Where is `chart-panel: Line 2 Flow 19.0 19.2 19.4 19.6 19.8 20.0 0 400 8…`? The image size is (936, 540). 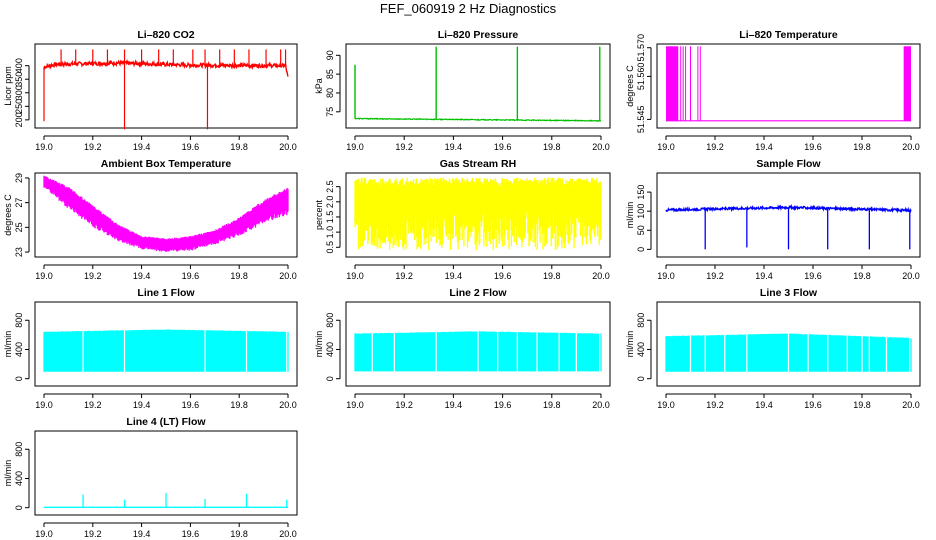
chart-panel: Line 2 Flow 19.0 19.2 19.4 19.6 19.8 20.0 0 400 8… is located at coordinates (462, 348).